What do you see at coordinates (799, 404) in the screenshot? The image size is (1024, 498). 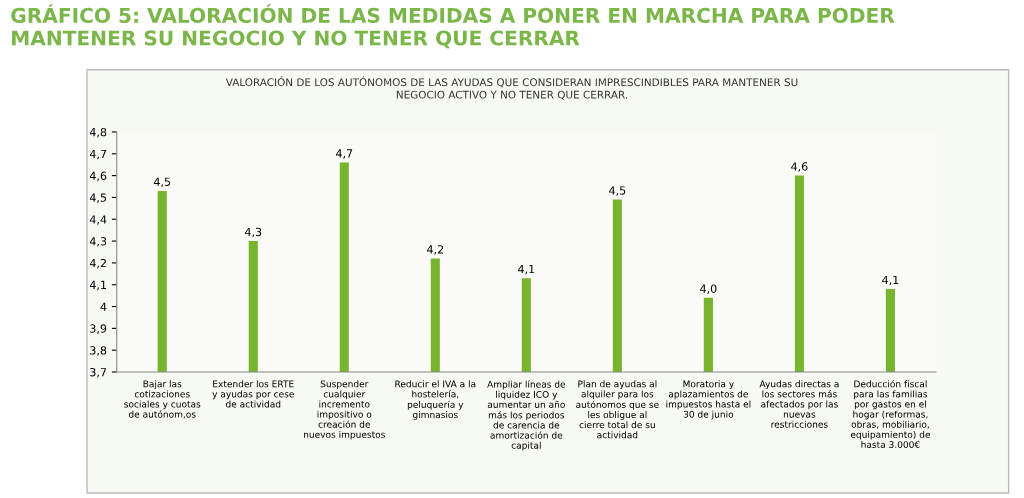 I see `x-tick-label: Ayudas directas a los sectores más afectados por las nuevas restricciones` at bounding box center [799, 404].